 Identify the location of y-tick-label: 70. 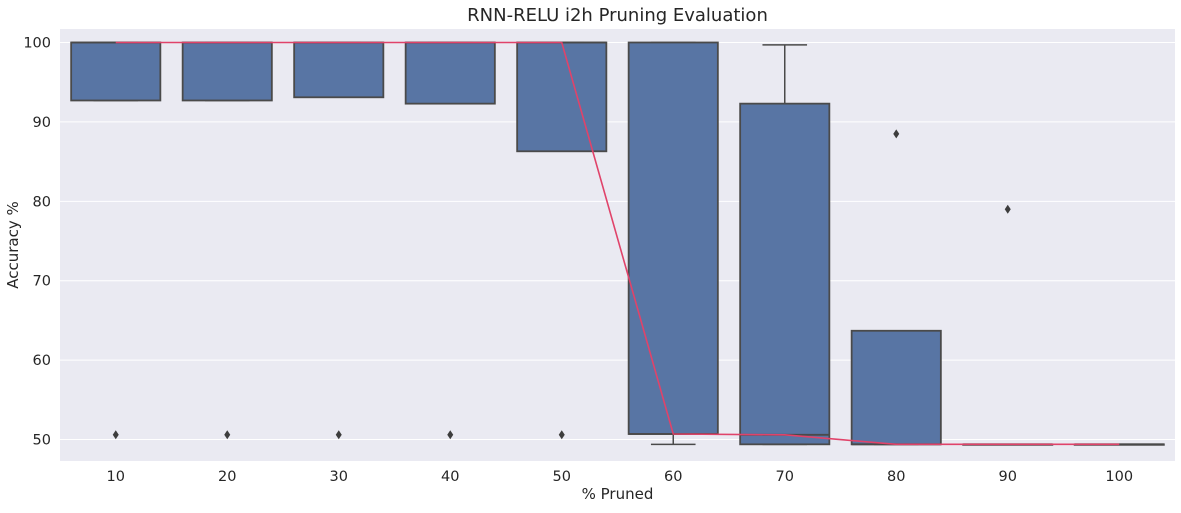
(42, 282).